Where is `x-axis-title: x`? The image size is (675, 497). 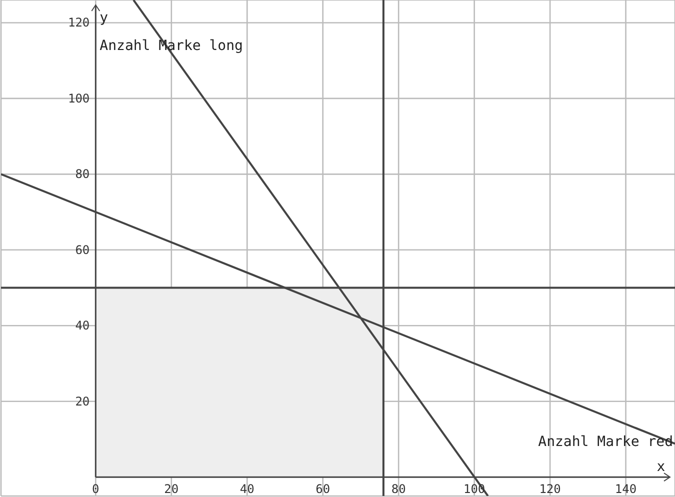
x-axis-title: x is located at coordinates (661, 467).